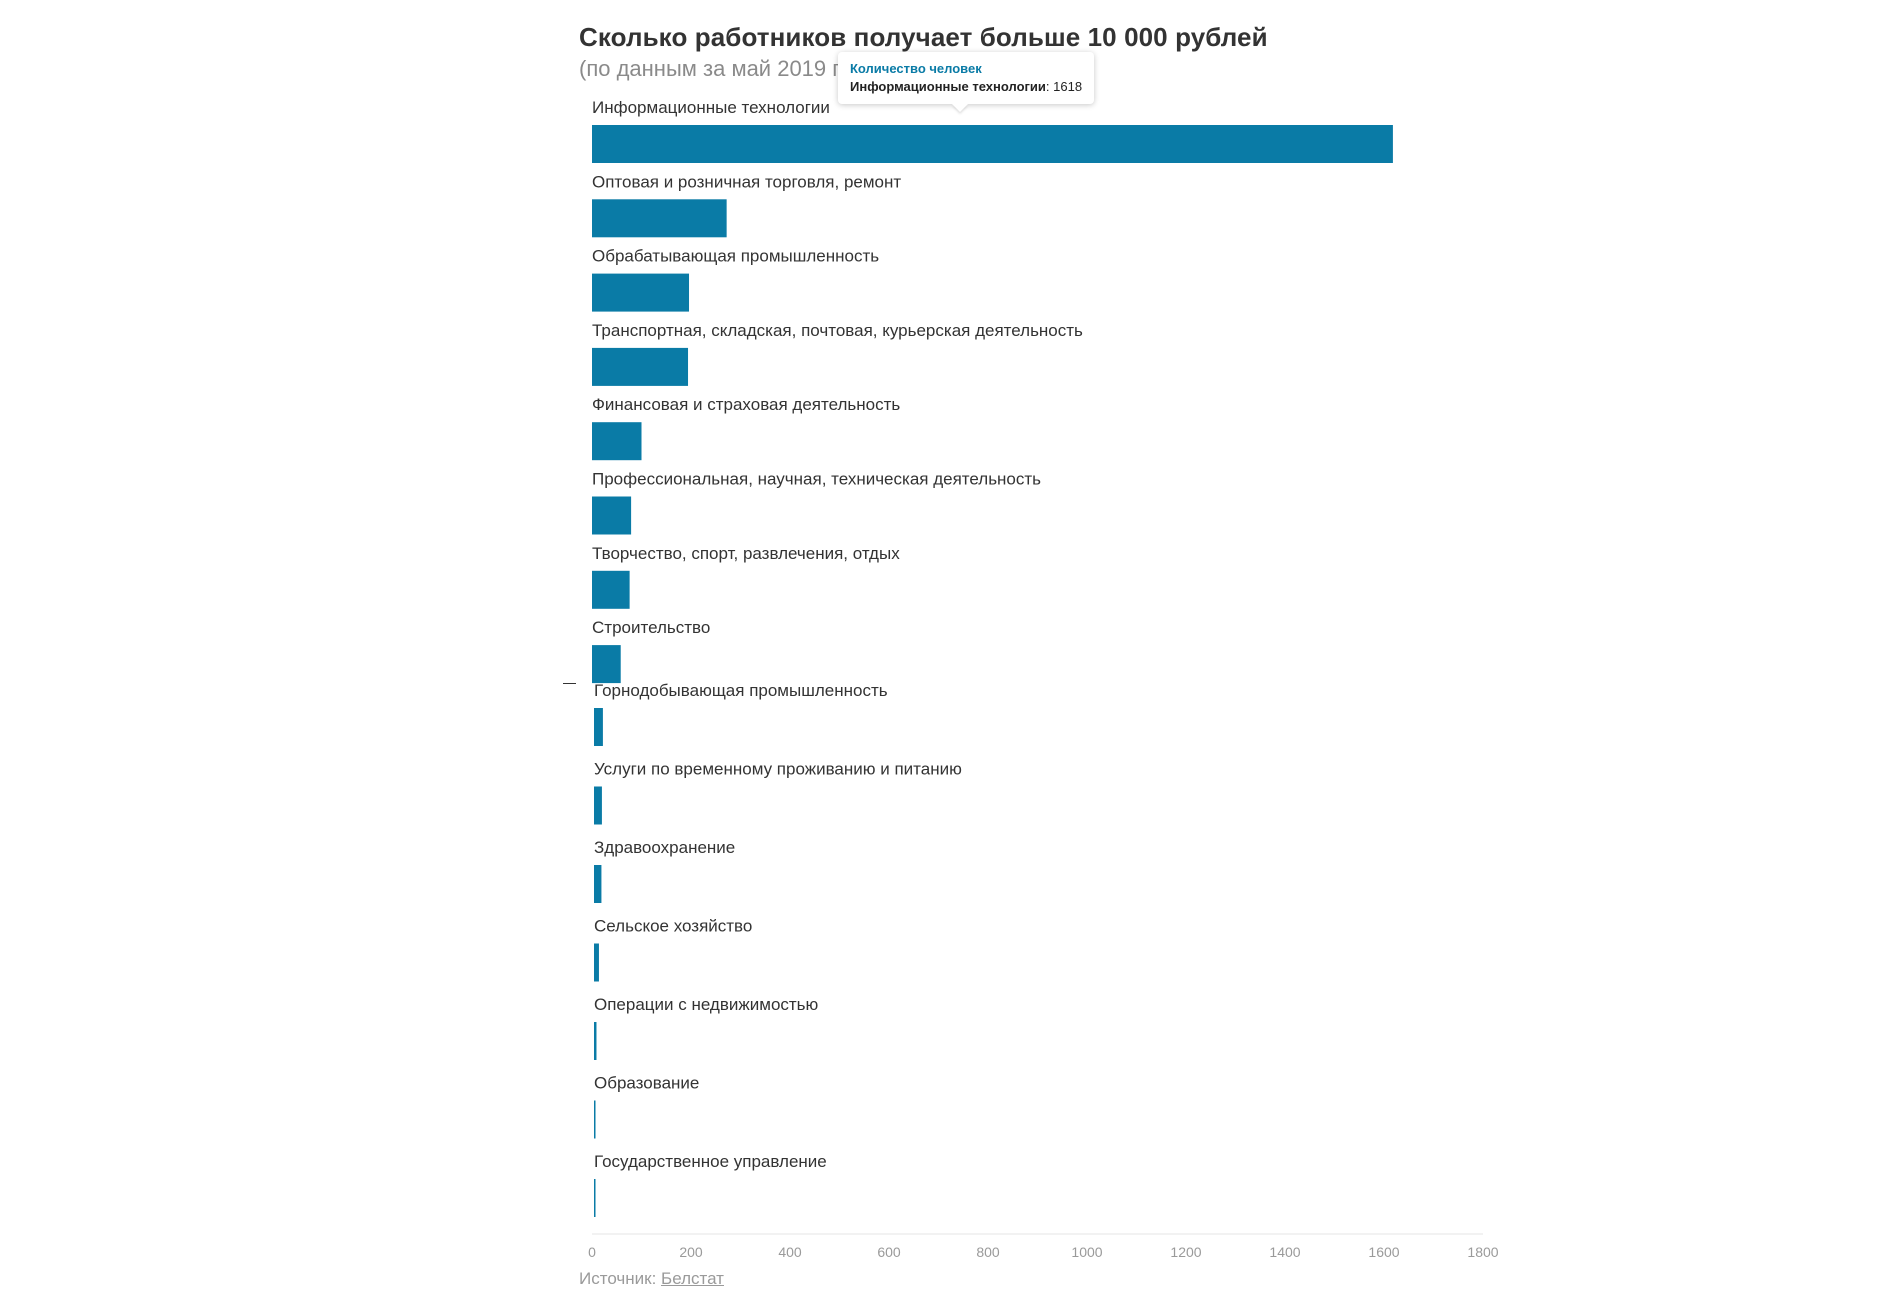 This screenshot has height=1300, width=1880. I want to click on category-label: Обрабатывающая промышленность, so click(735, 256).